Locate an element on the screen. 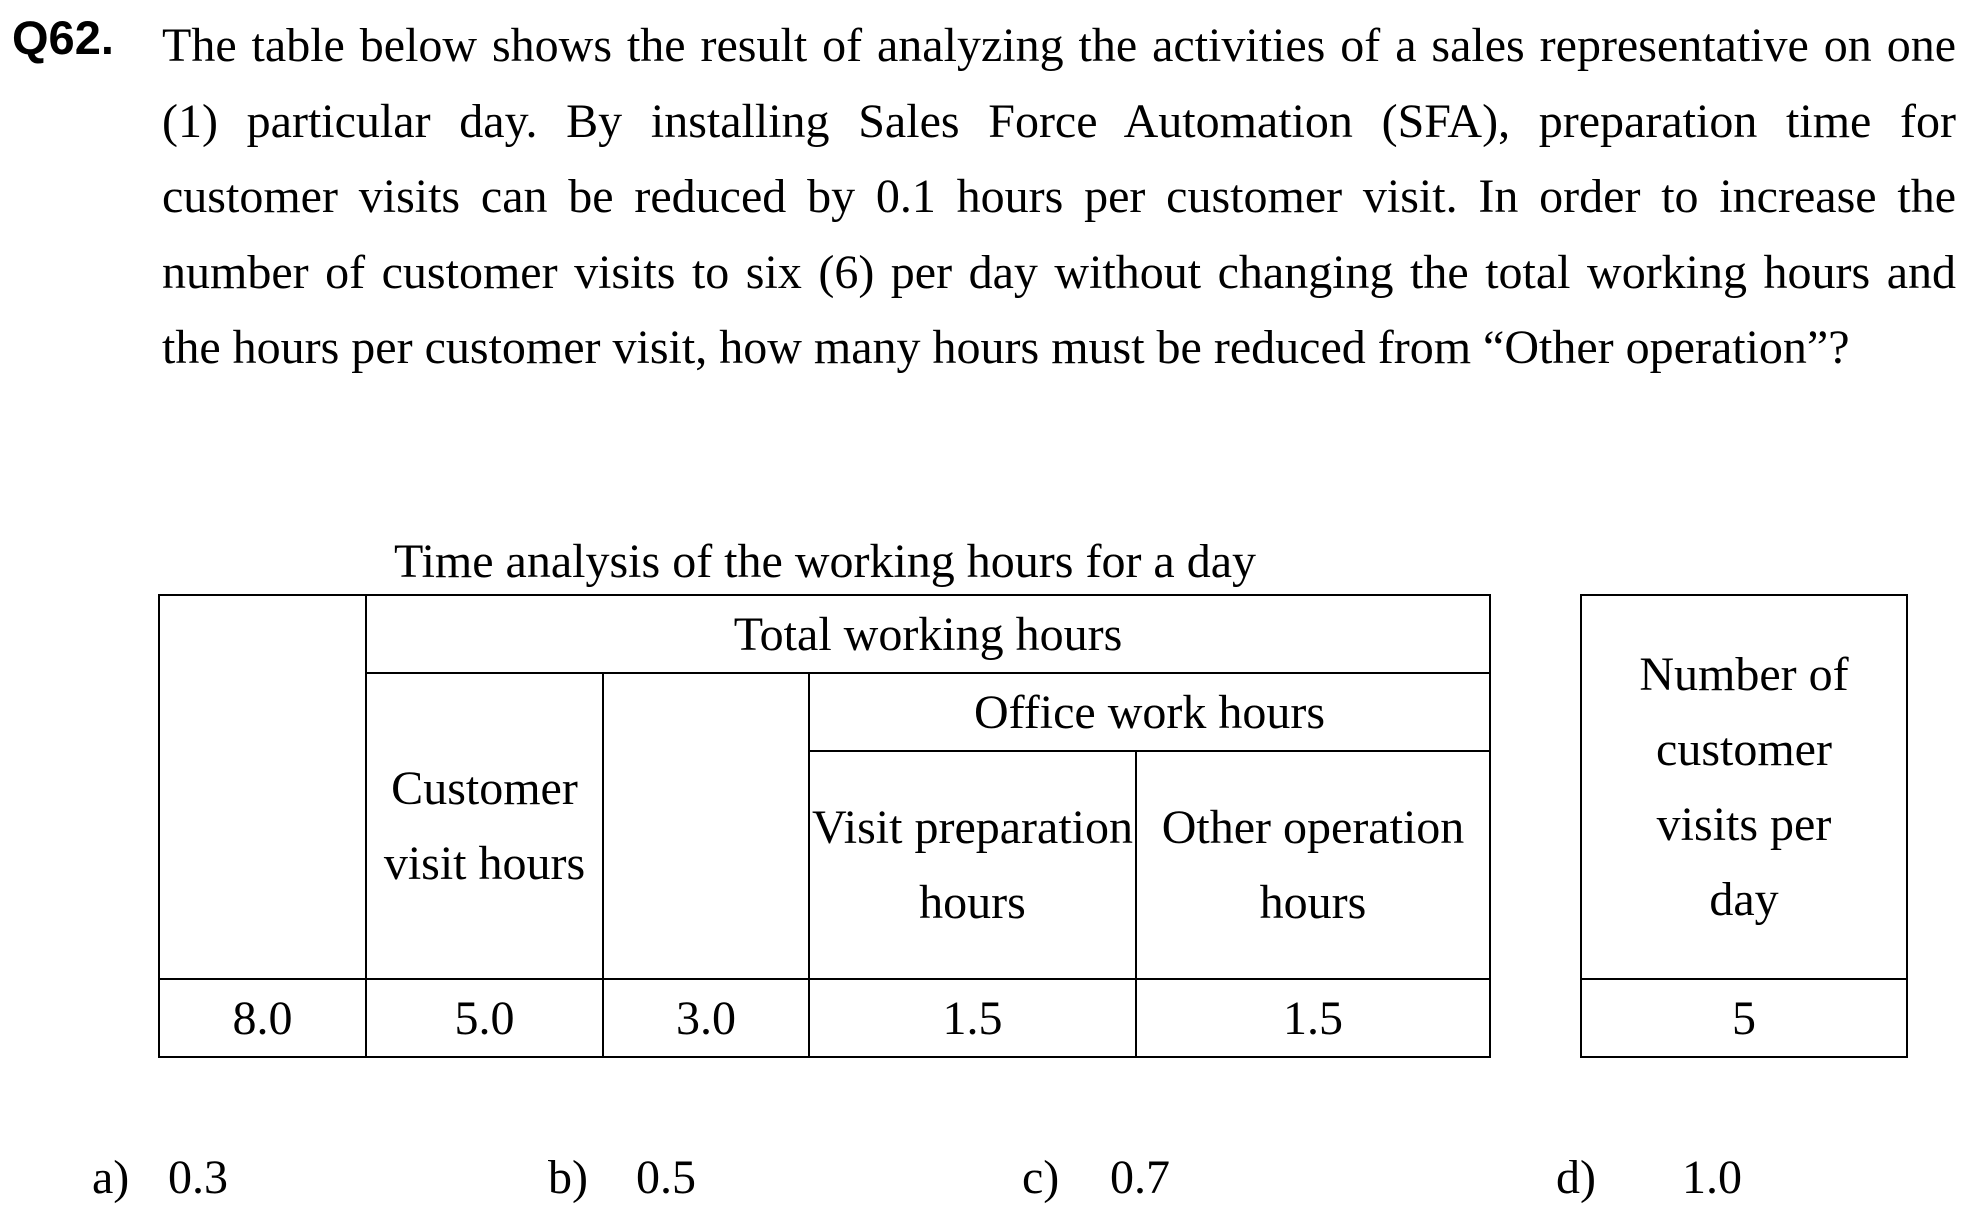 The height and width of the screenshot is (1218, 1967). customer-visit-hours-header: Customer visit hours is located at coordinates (484, 826).